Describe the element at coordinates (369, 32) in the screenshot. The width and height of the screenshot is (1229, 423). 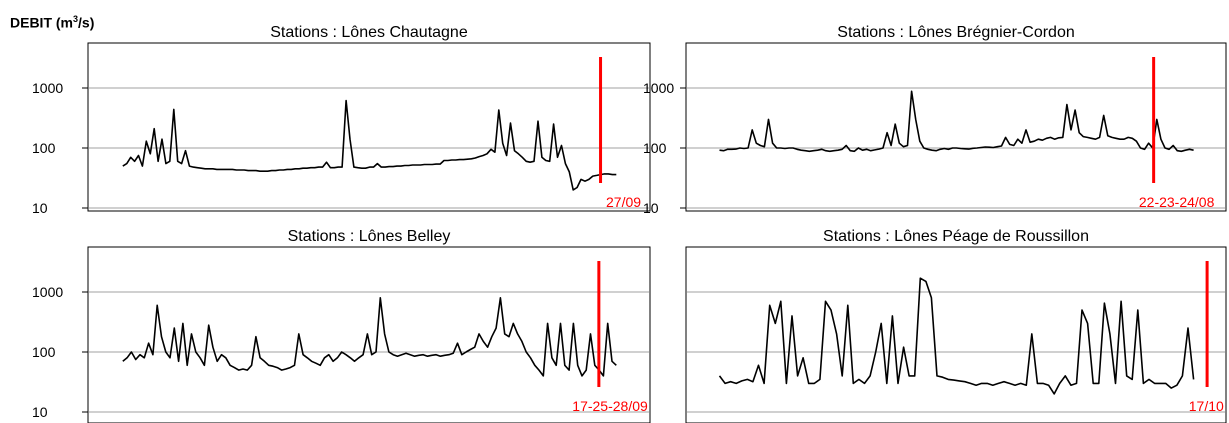
I see `panel-title: Stations : Lônes Chautagne` at that location.